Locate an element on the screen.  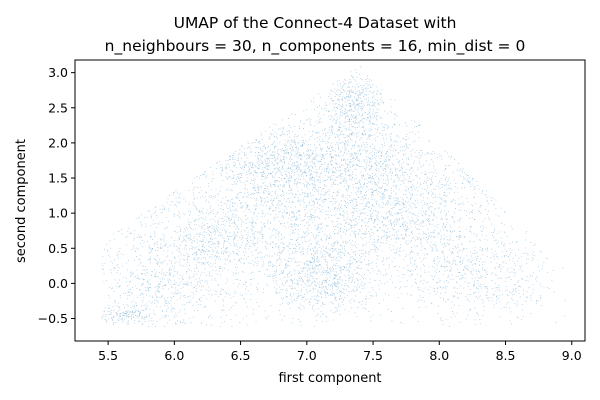
y-axis: −0.5 0.0 0.5 1.0 1.5 2.0 2.5 3.0 is located at coordinates (56, 195).